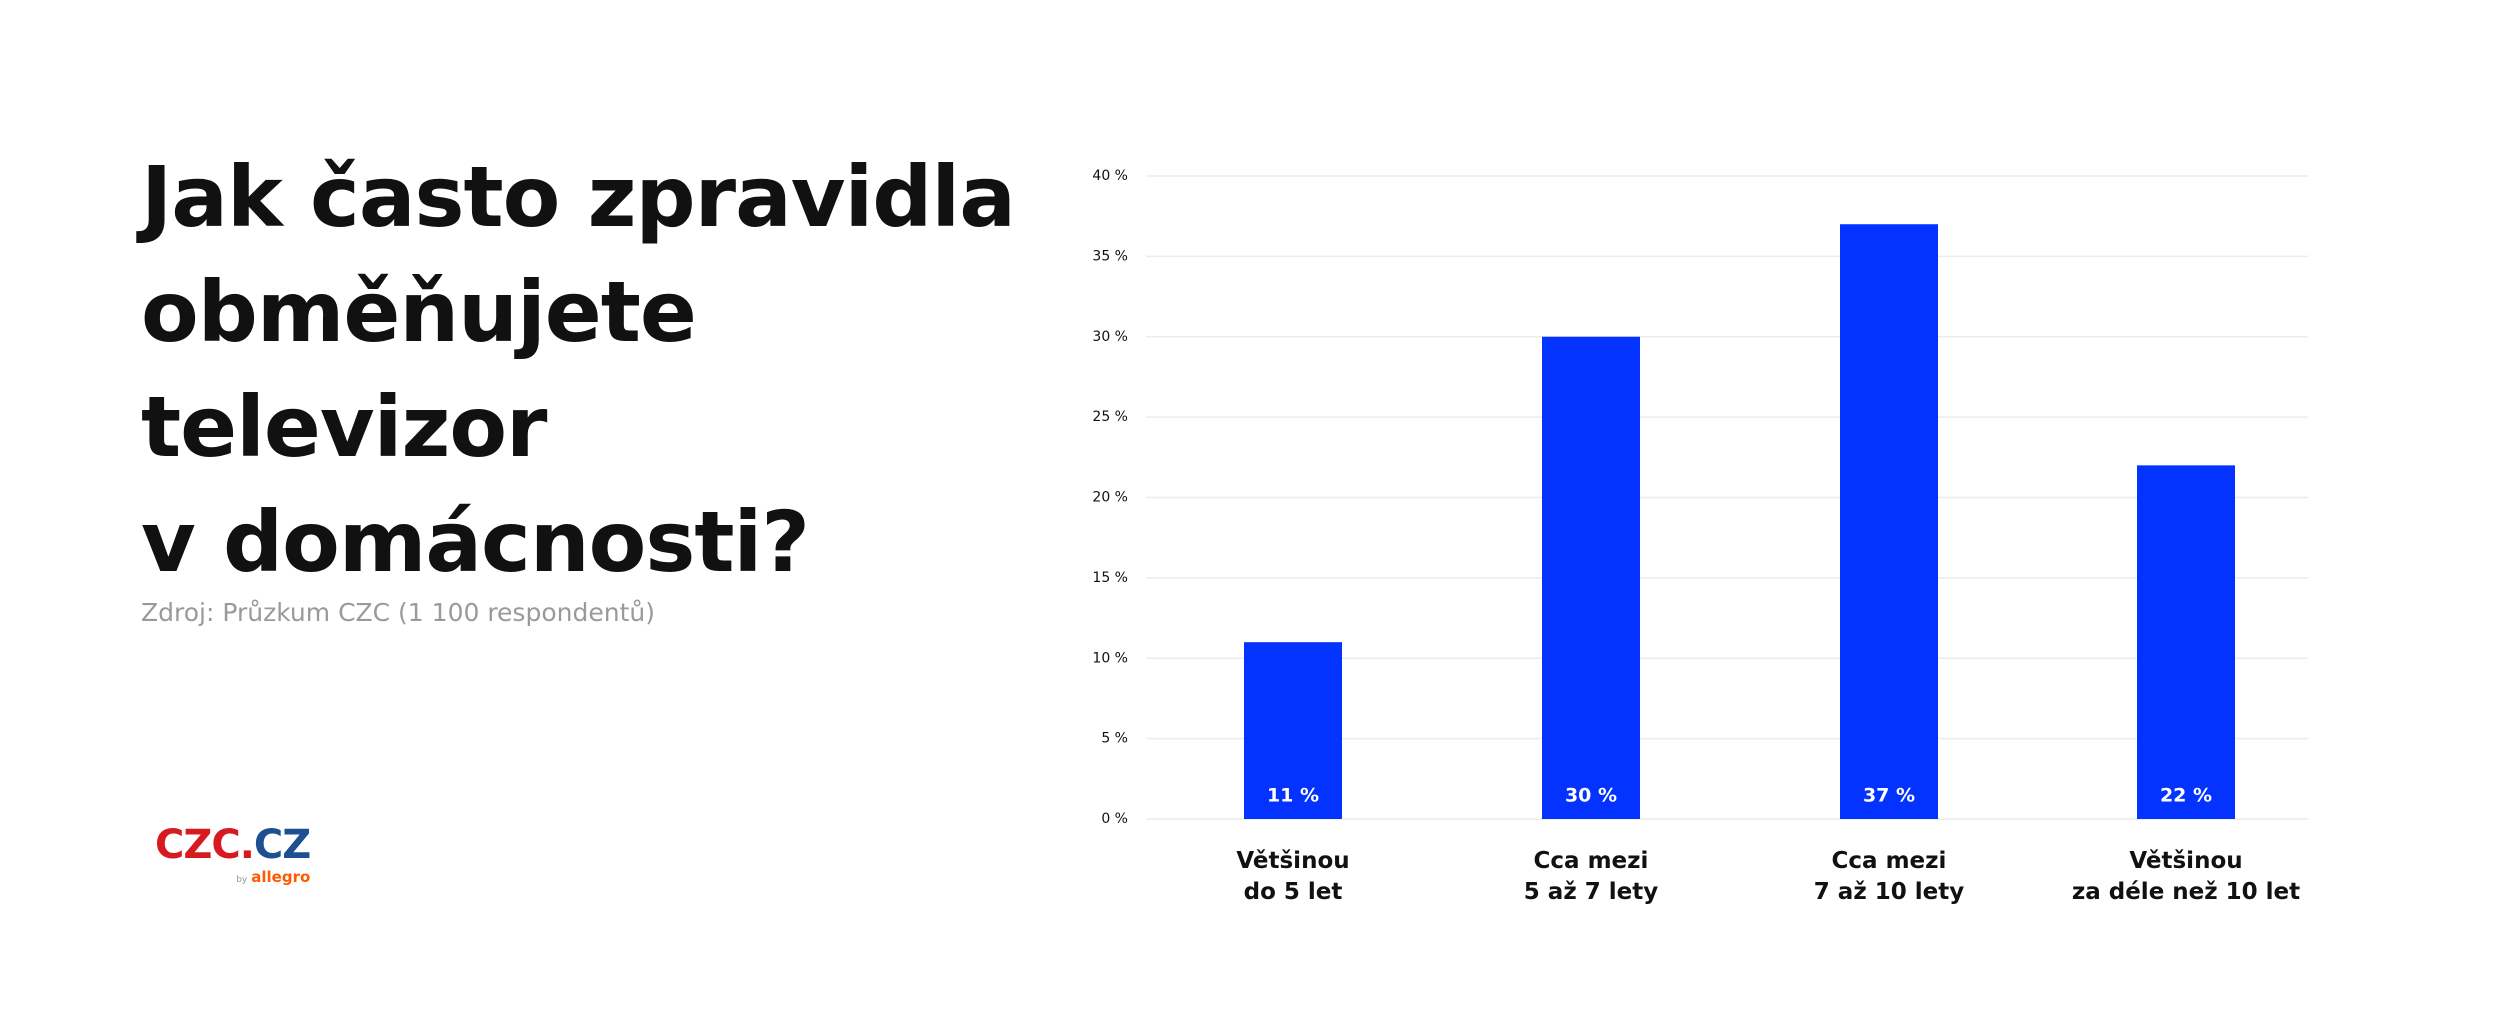 This screenshot has height=1018, width=2500. I want to click on x-tick-label: Většinou za déle než 10 let, so click(2186, 876).